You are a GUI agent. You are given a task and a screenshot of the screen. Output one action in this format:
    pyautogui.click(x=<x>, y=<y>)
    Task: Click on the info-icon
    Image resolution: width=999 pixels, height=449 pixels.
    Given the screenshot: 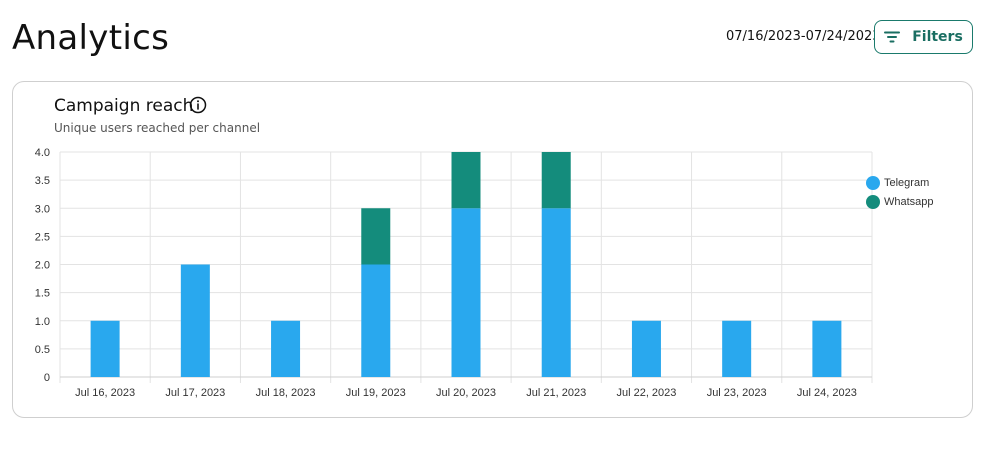 What is the action you would take?
    pyautogui.click(x=198, y=107)
    